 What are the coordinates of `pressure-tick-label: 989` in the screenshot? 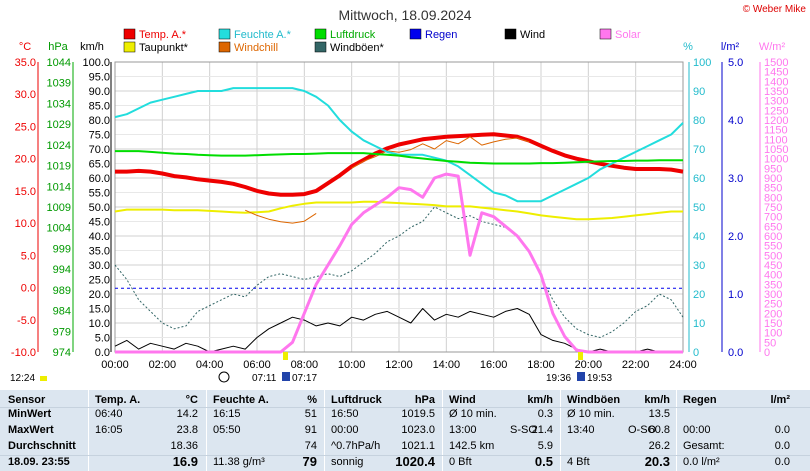 It's located at (62, 291).